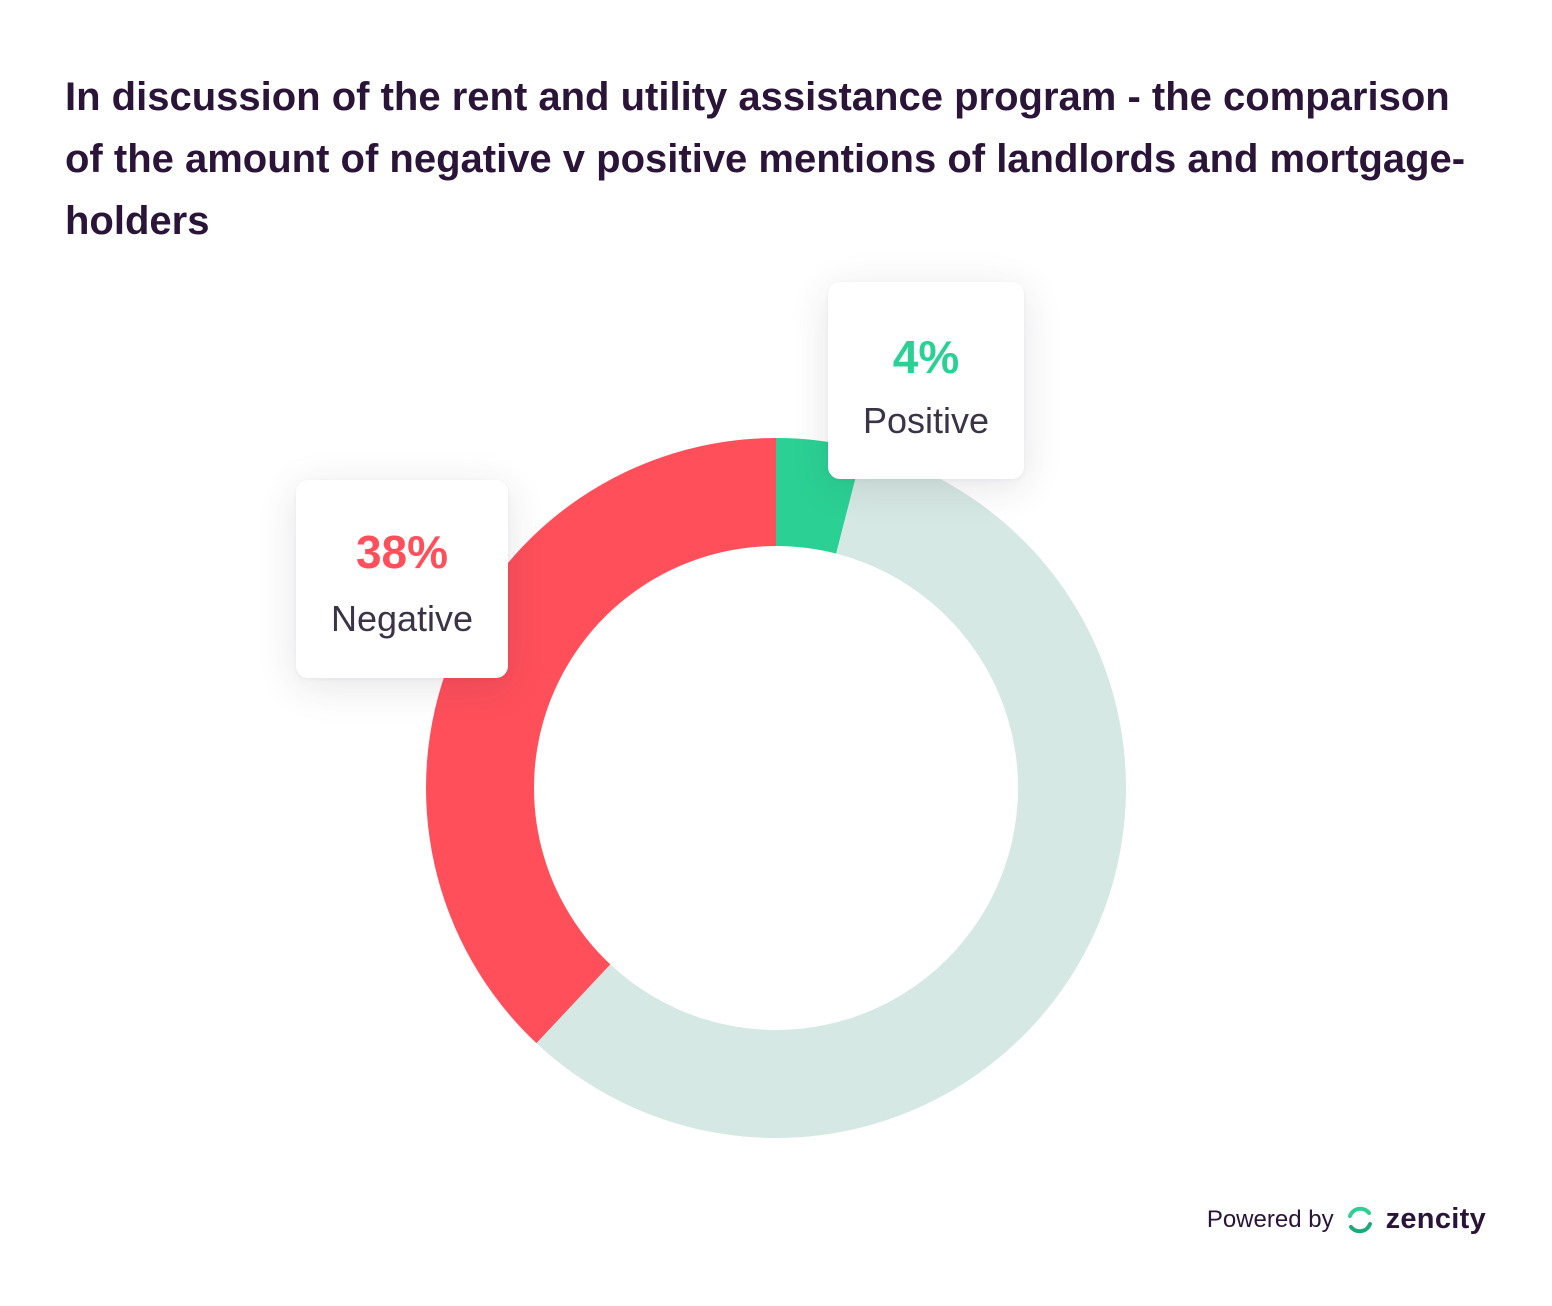 The height and width of the screenshot is (1306, 1552). I want to click on negative-percent: 38%, so click(402, 552).